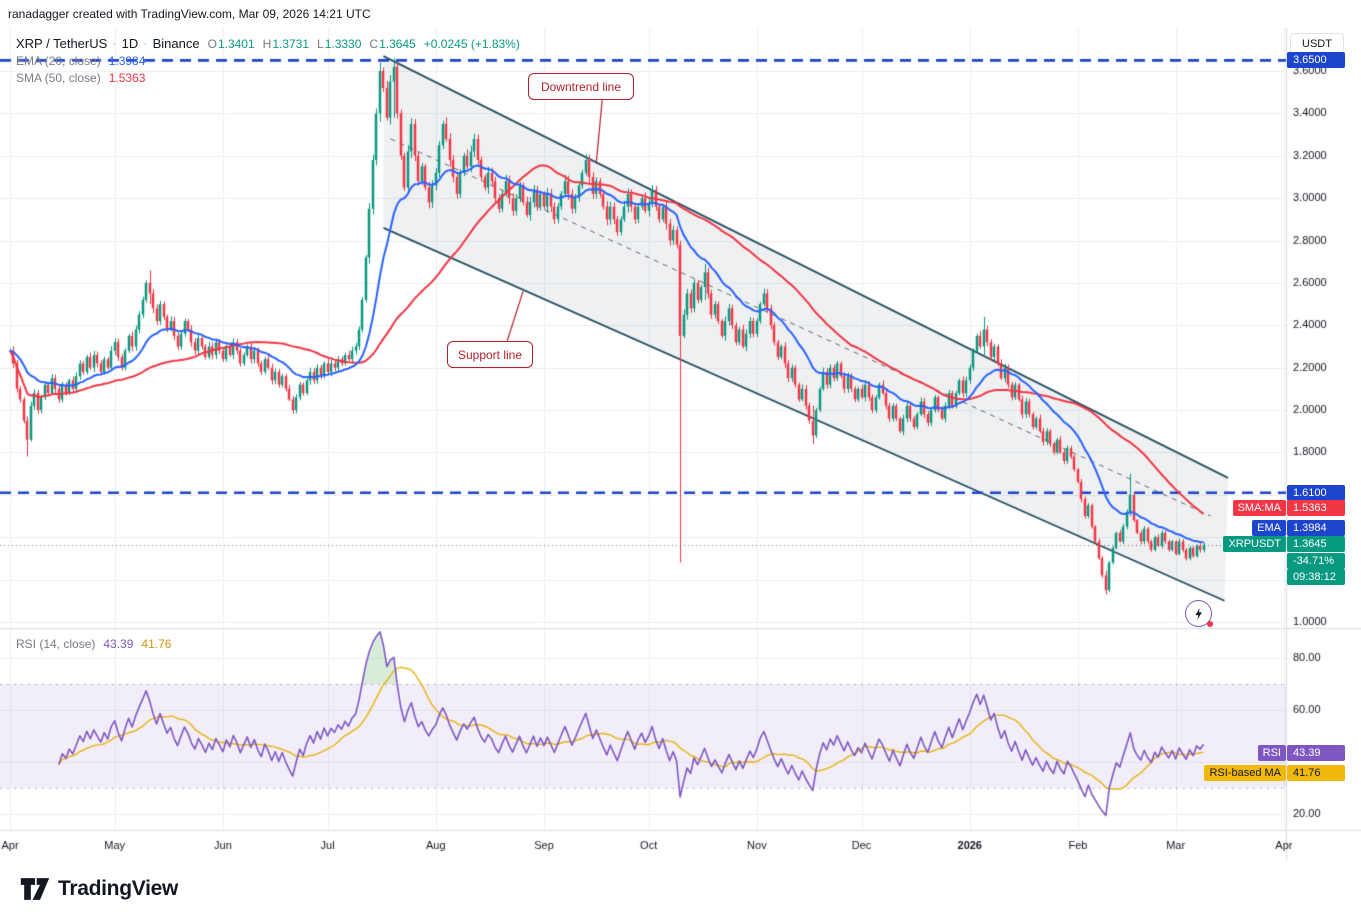 The height and width of the screenshot is (917, 1361). What do you see at coordinates (1254, 544) in the screenshot?
I see `symbol-scale-tag: XRPUSDT` at bounding box center [1254, 544].